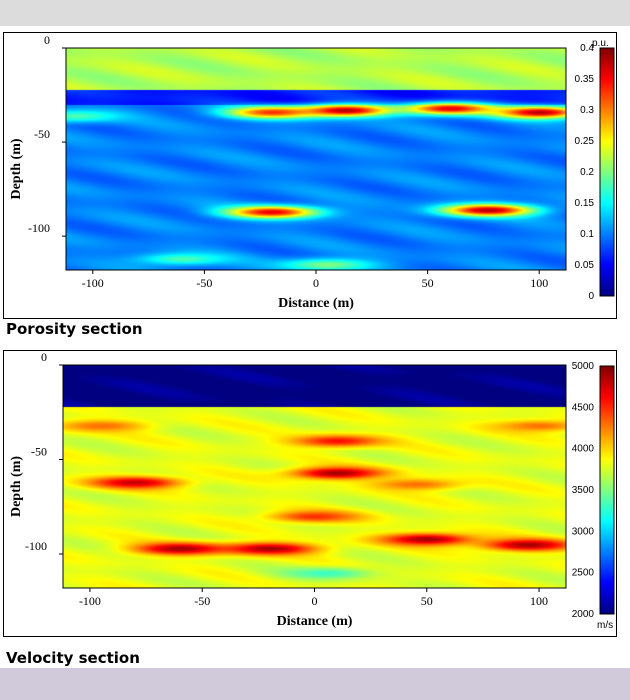 This screenshot has width=630, height=700. Describe the element at coordinates (16, 168) in the screenshot. I see `porosity-y-label: Depth (m)` at that location.